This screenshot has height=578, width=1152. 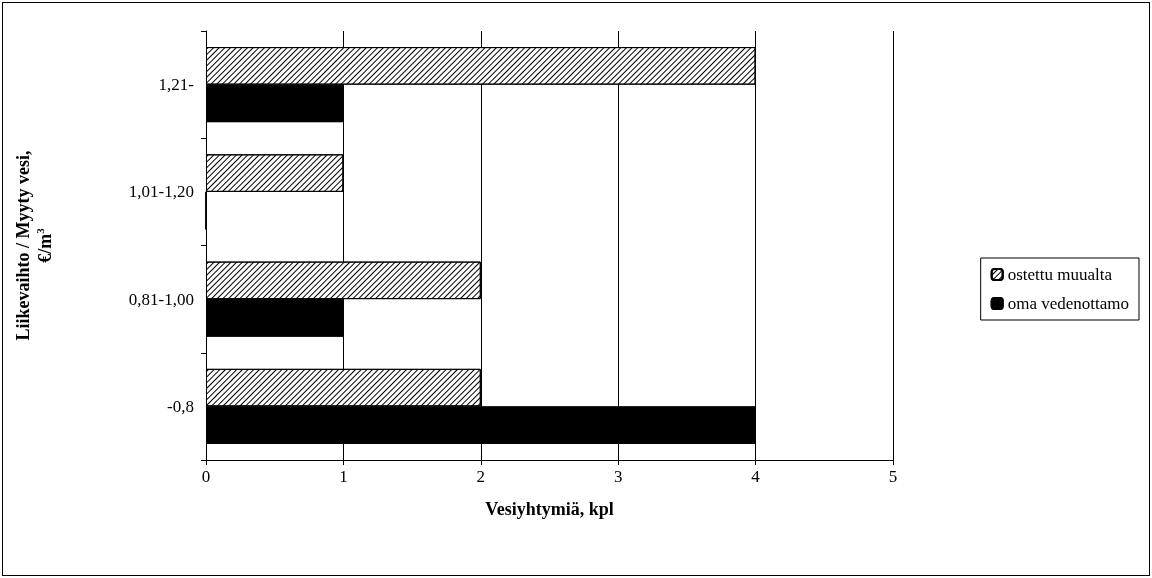 What do you see at coordinates (756, 476) in the screenshot?
I see `x-tick-label: 4` at bounding box center [756, 476].